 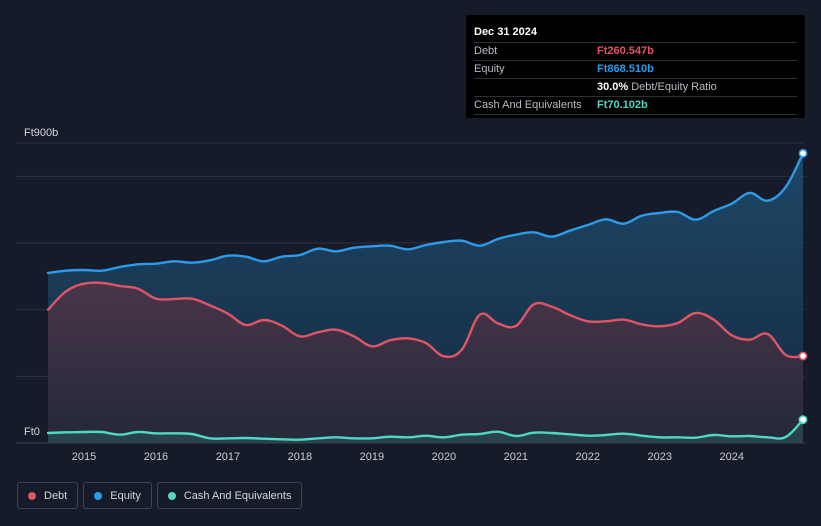 I want to click on tooltip-equity-label: Equity, so click(x=489, y=69).